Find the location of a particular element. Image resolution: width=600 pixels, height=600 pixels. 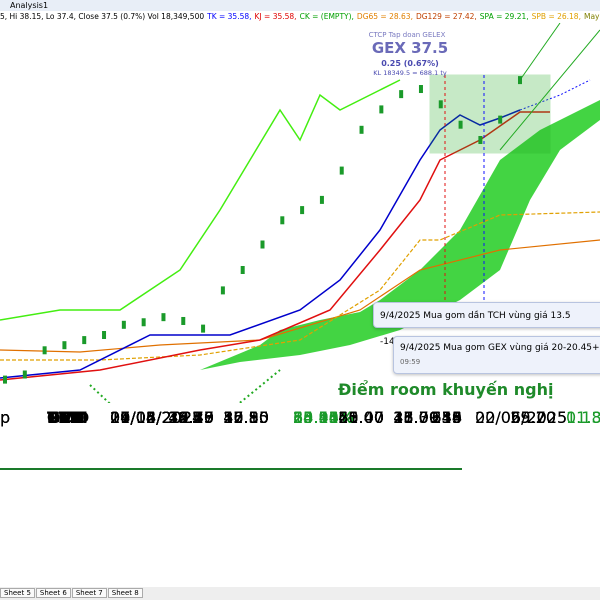

cell: 10.90% is located at coordinates (324, 417).